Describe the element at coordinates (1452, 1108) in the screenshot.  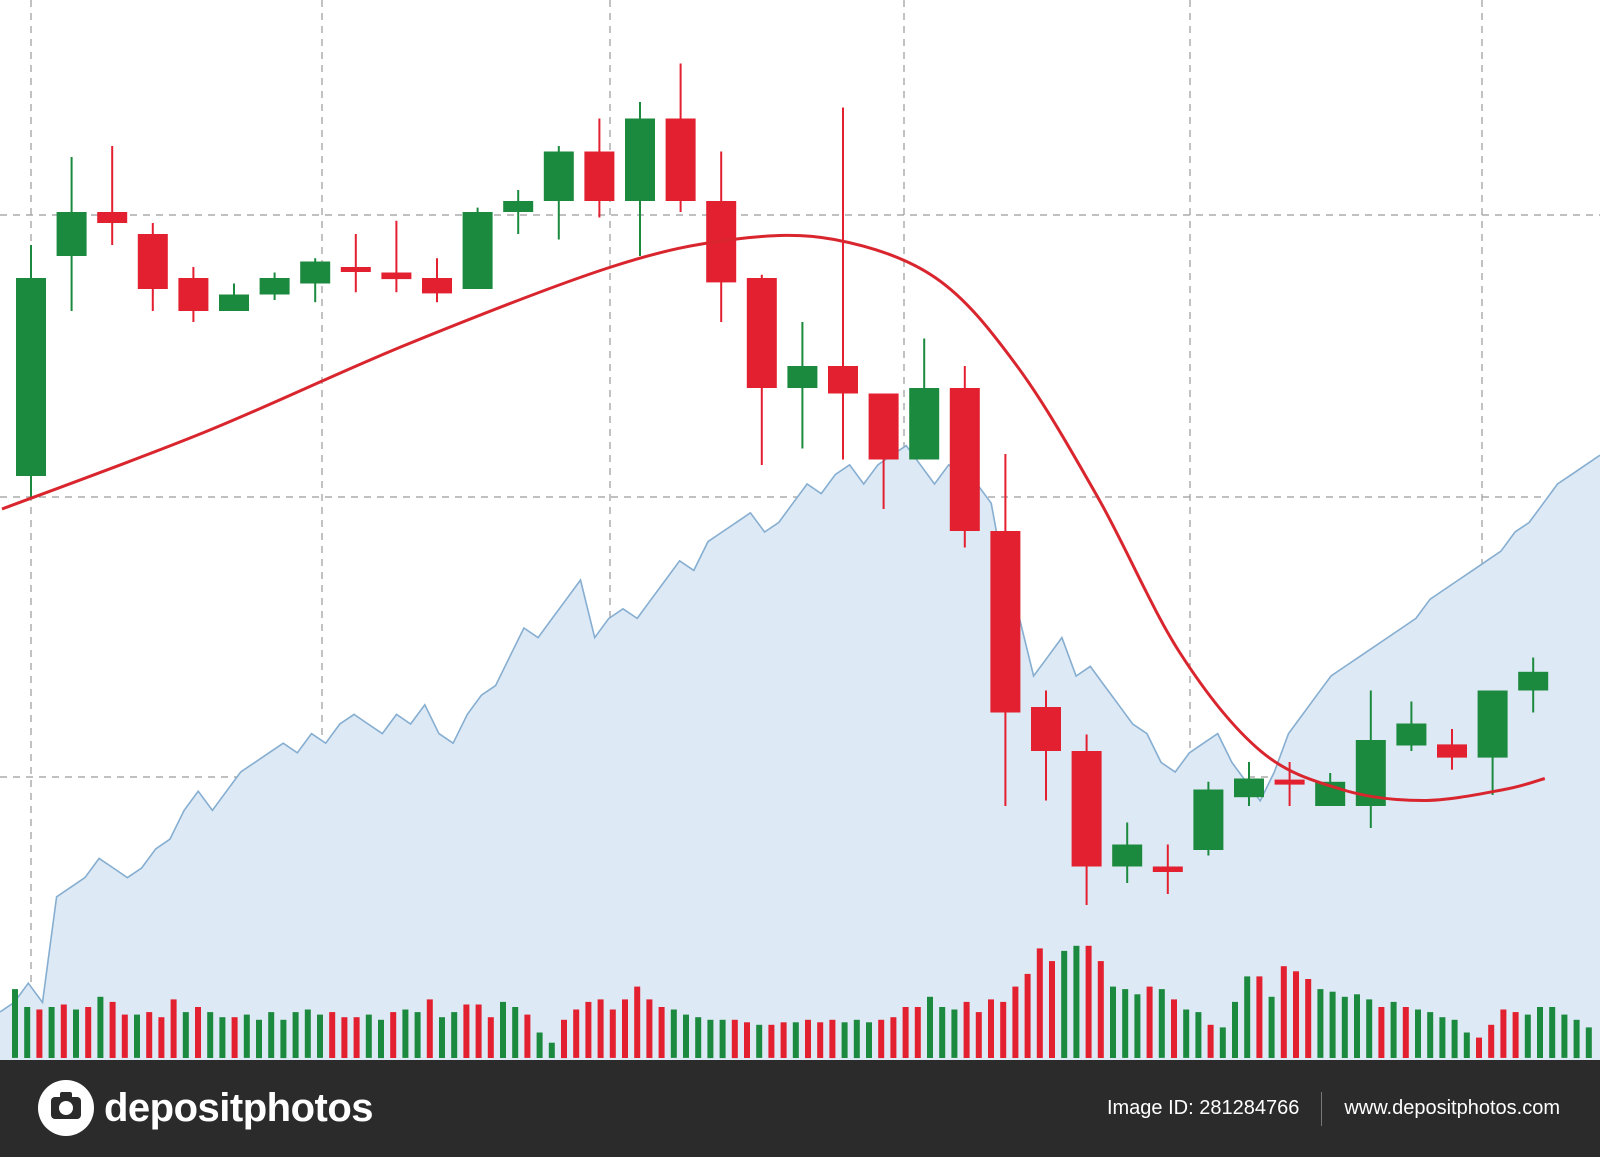
I see `site-url: www.depositphotos.com` at that location.